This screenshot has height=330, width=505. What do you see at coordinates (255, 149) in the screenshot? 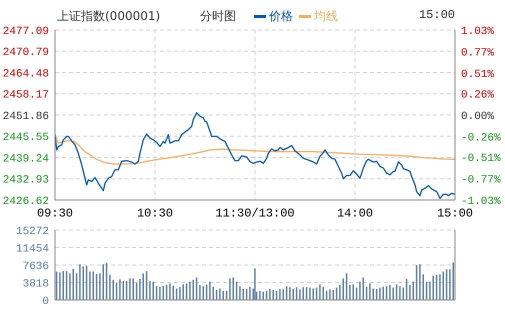
I see `line-series` at bounding box center [255, 149].